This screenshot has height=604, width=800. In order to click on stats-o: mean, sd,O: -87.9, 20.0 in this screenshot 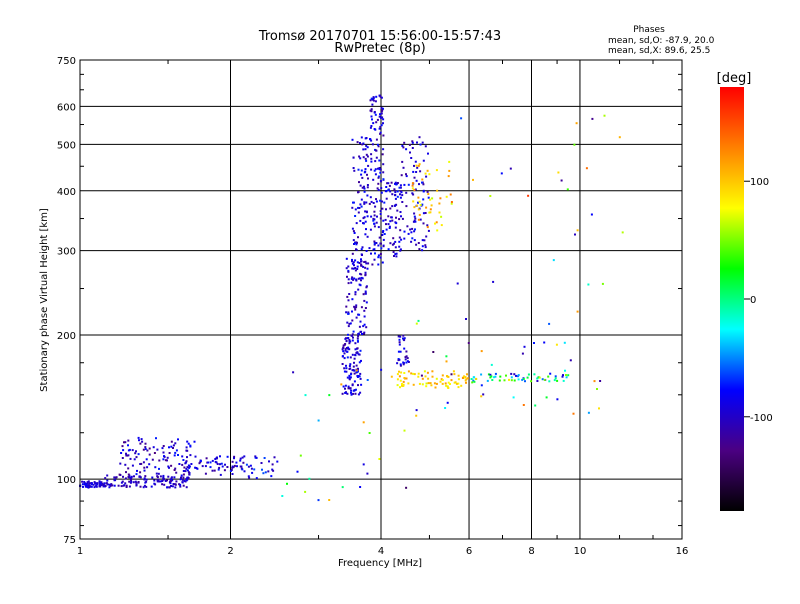, I will do `click(661, 41)`.